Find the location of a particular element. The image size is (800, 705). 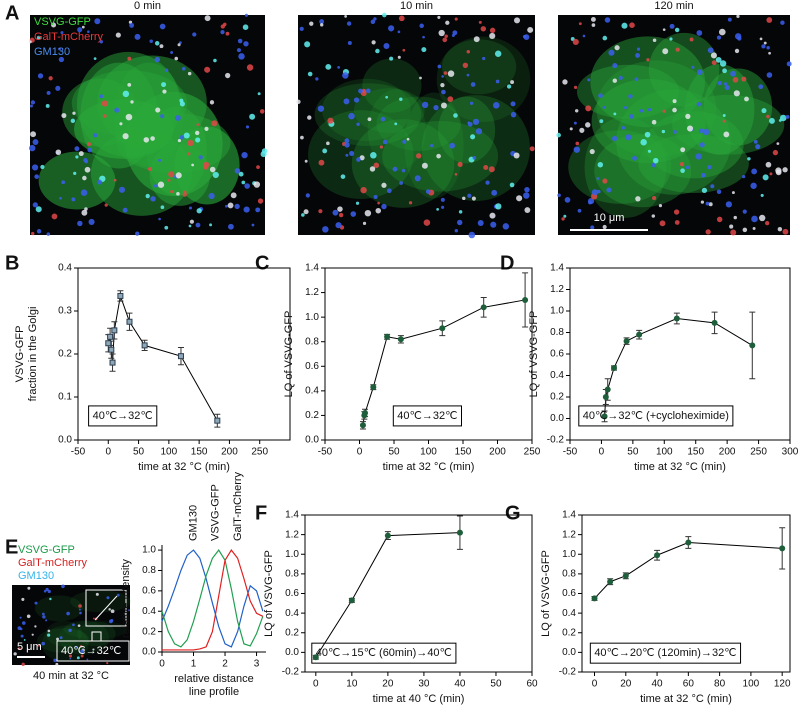

x-tick-label: 2 is located at coordinates (225, 664).